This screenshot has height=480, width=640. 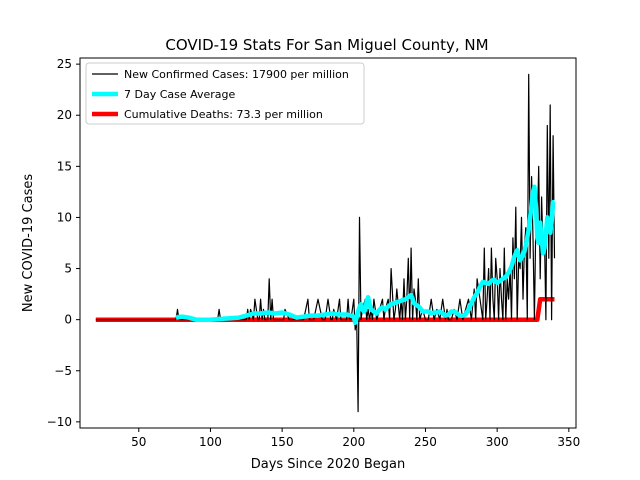 I want to click on y-tick-label: 5, so click(x=68, y=269).